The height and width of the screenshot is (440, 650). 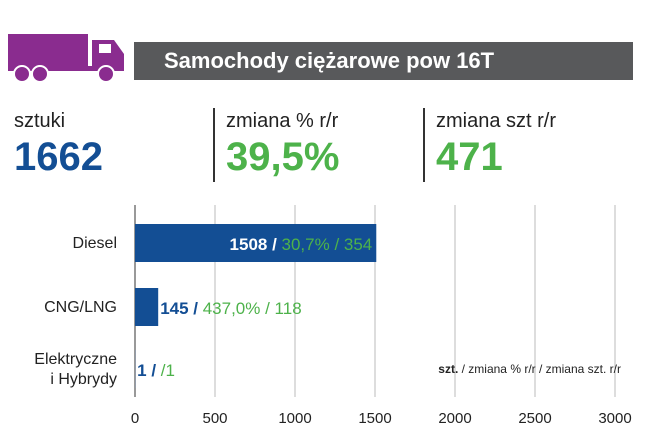 What do you see at coordinates (58, 157) in the screenshot?
I see `kpi-units-value: 1662` at bounding box center [58, 157].